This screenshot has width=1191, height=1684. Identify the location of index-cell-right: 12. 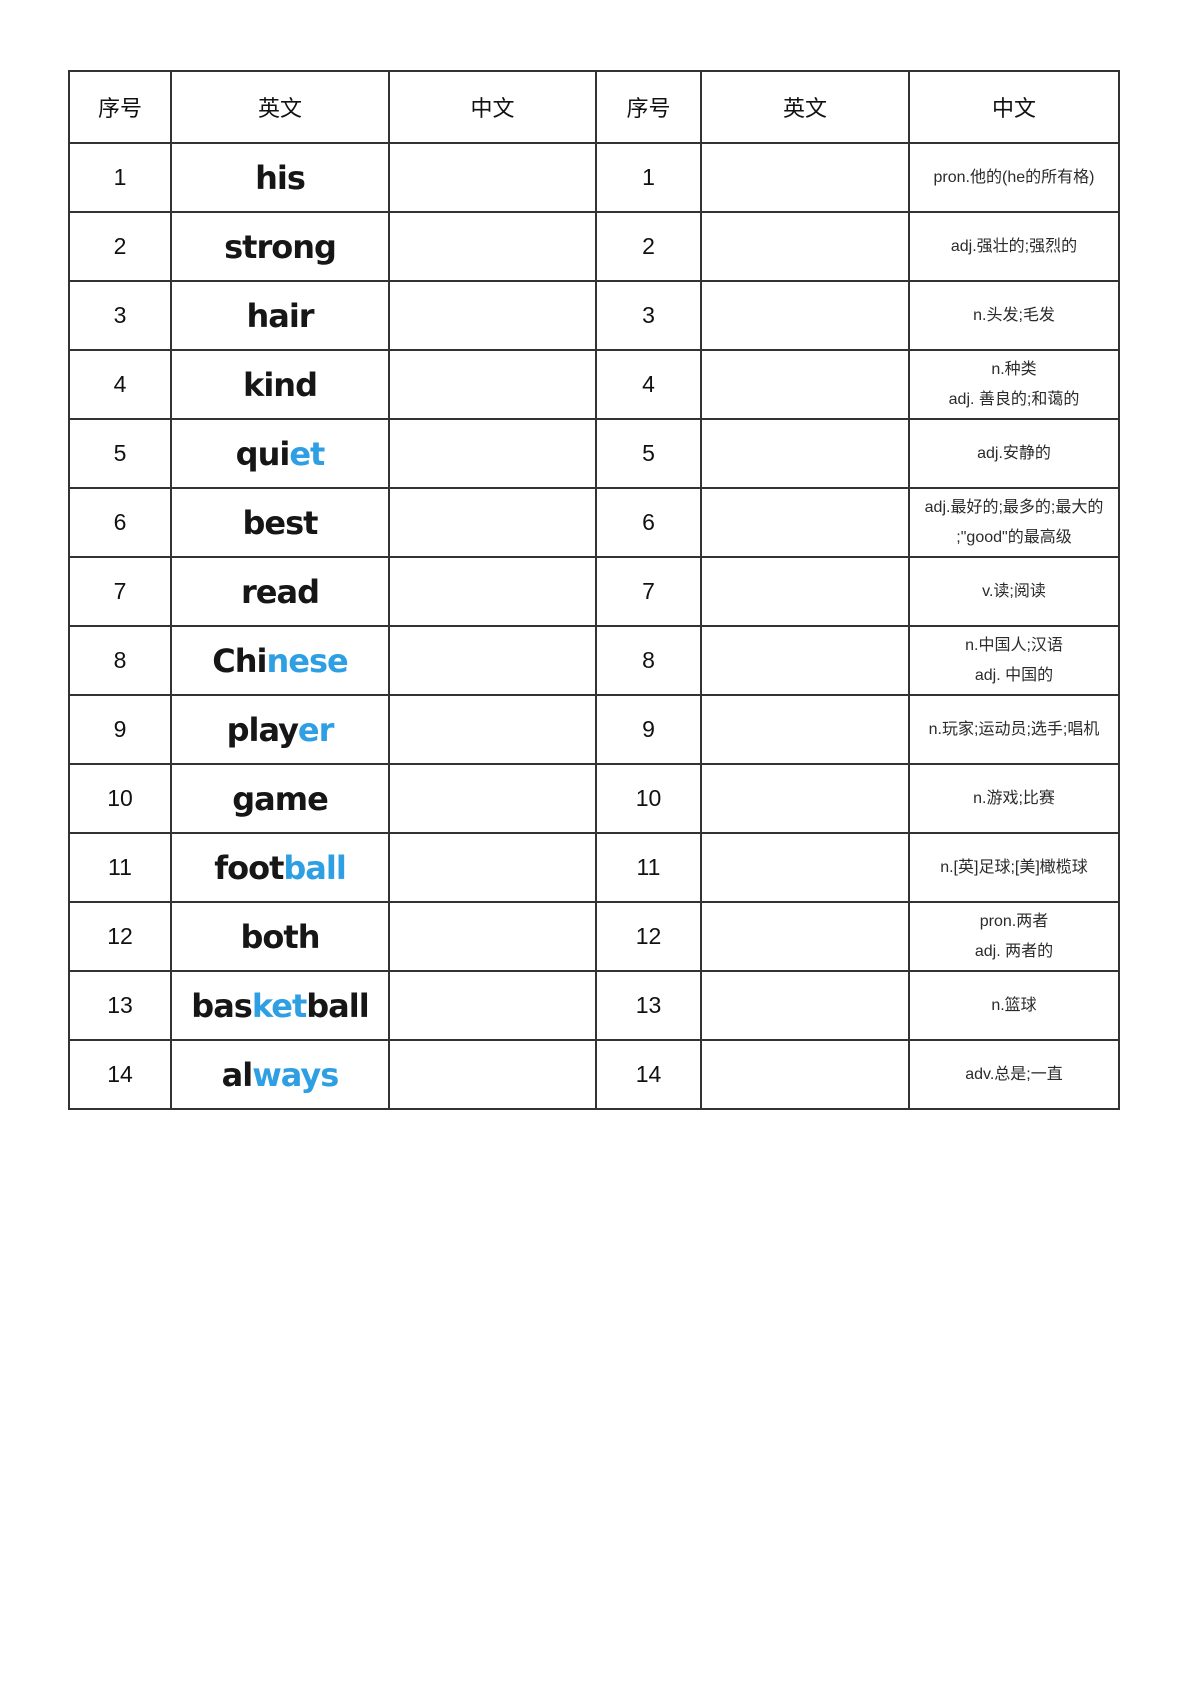
(648, 936).